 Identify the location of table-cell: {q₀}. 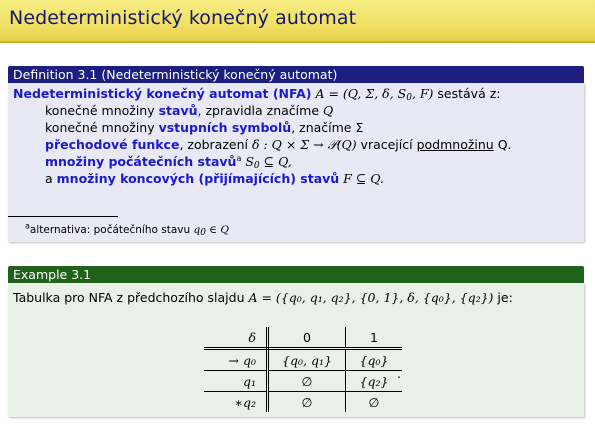
(373, 359).